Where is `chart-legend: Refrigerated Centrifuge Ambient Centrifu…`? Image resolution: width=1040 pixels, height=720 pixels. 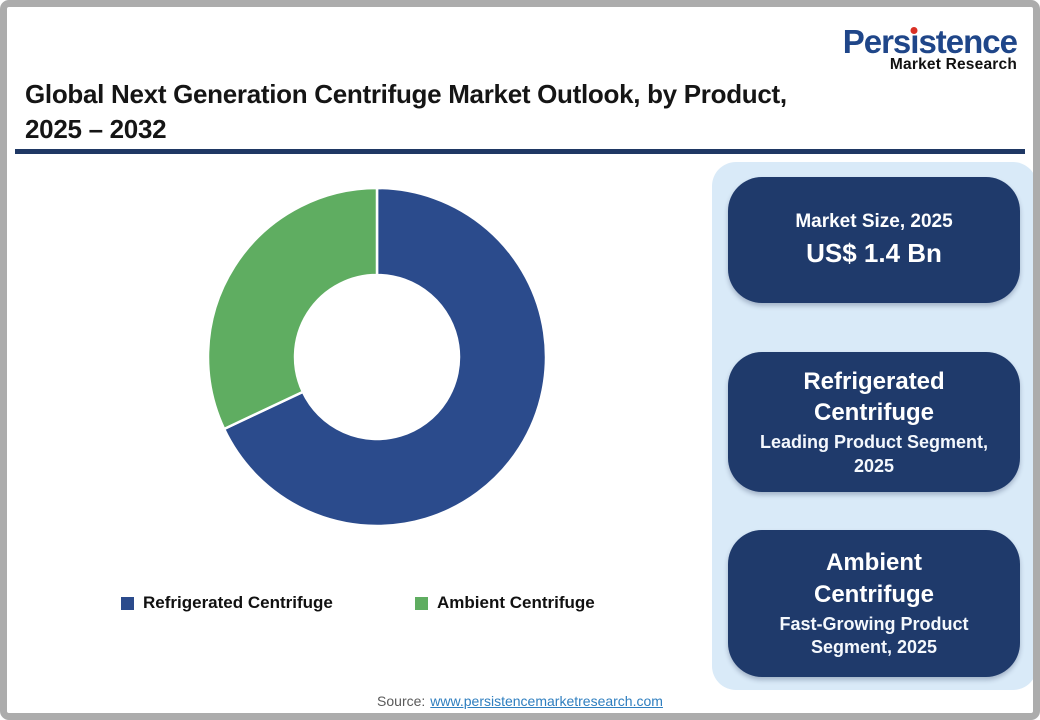
chart-legend: Refrigerated Centrifuge Ambient Centrifu… is located at coordinates (359, 605).